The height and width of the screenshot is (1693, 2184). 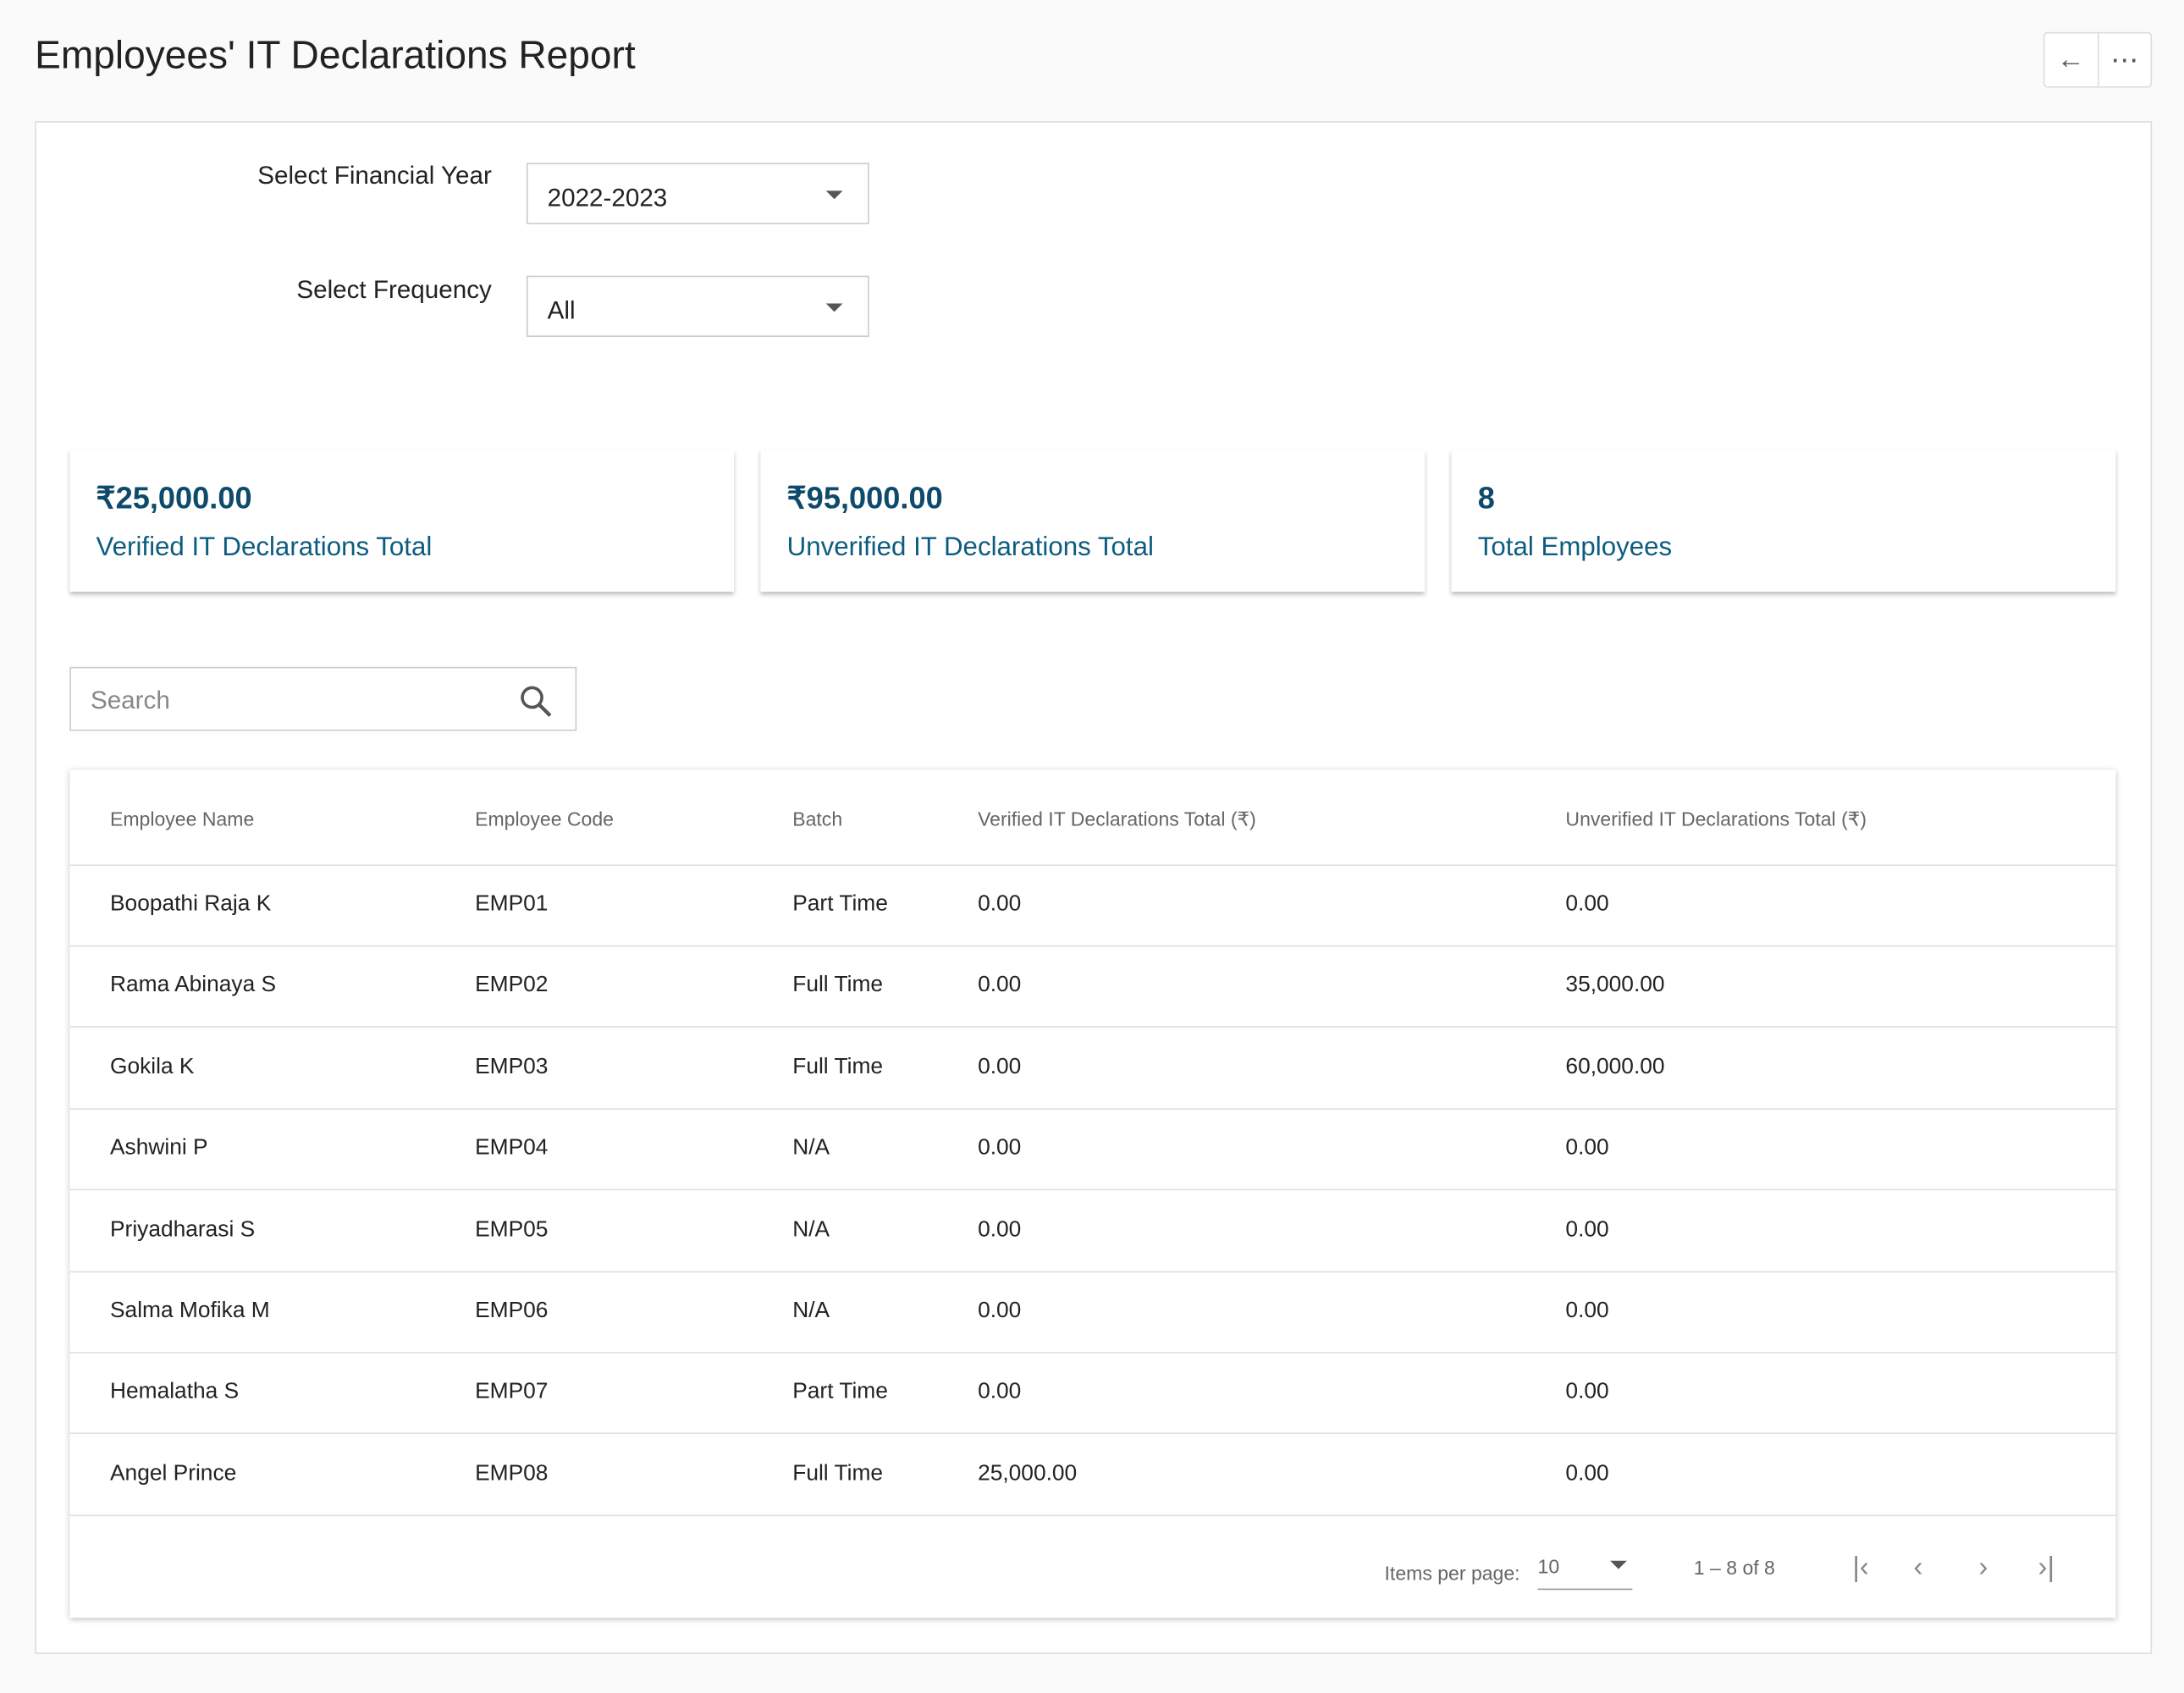 What do you see at coordinates (1585, 1573) in the screenshot?
I see `items-per-page-select: 10` at bounding box center [1585, 1573].